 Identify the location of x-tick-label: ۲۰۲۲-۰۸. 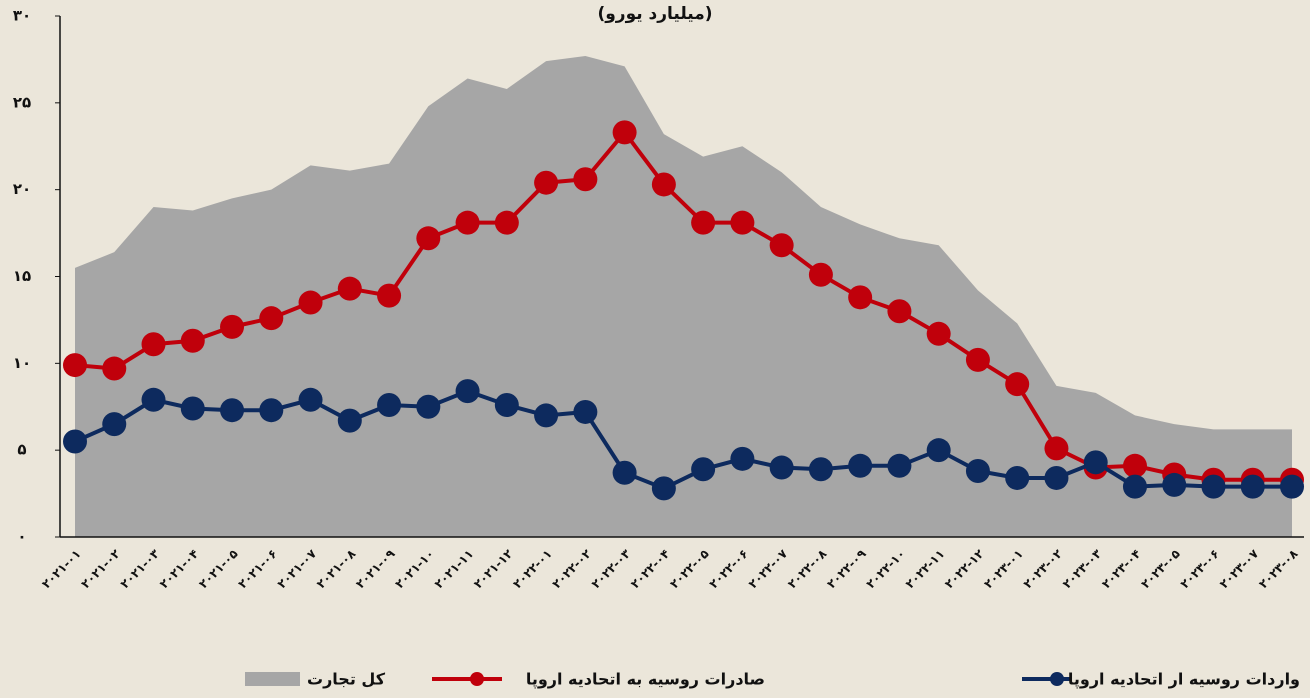
(807, 568).